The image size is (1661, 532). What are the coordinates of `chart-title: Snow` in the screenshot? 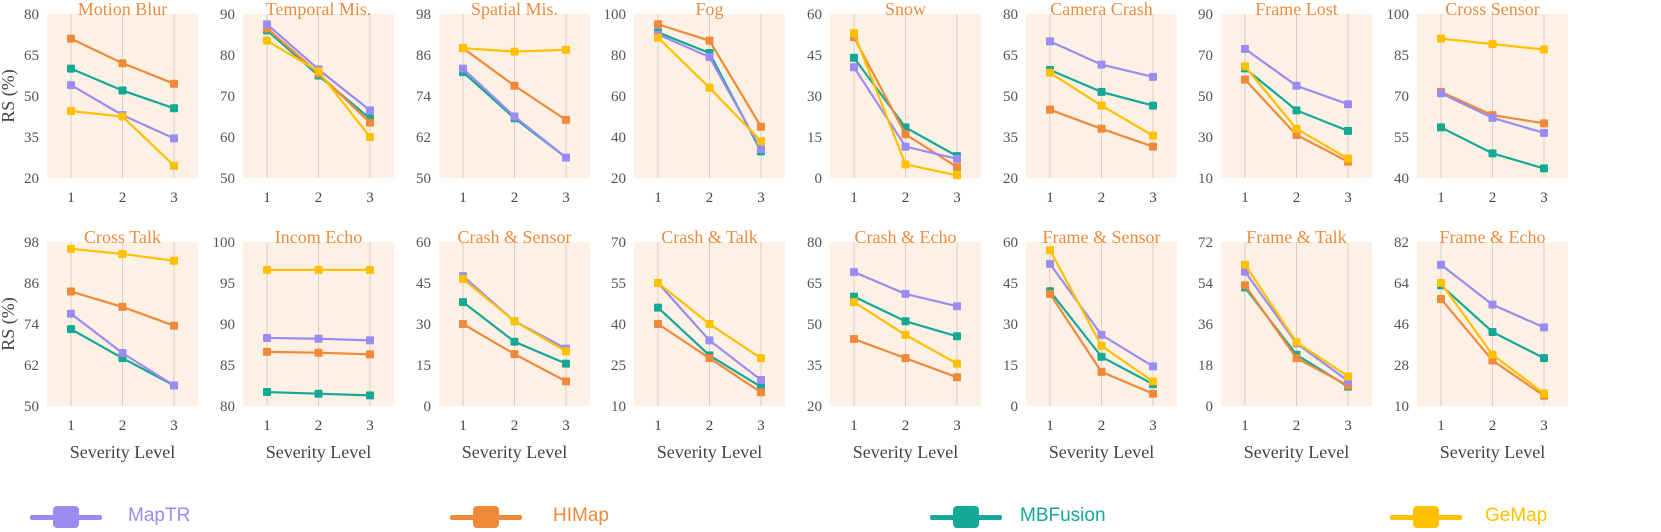 It's located at (905, 9).